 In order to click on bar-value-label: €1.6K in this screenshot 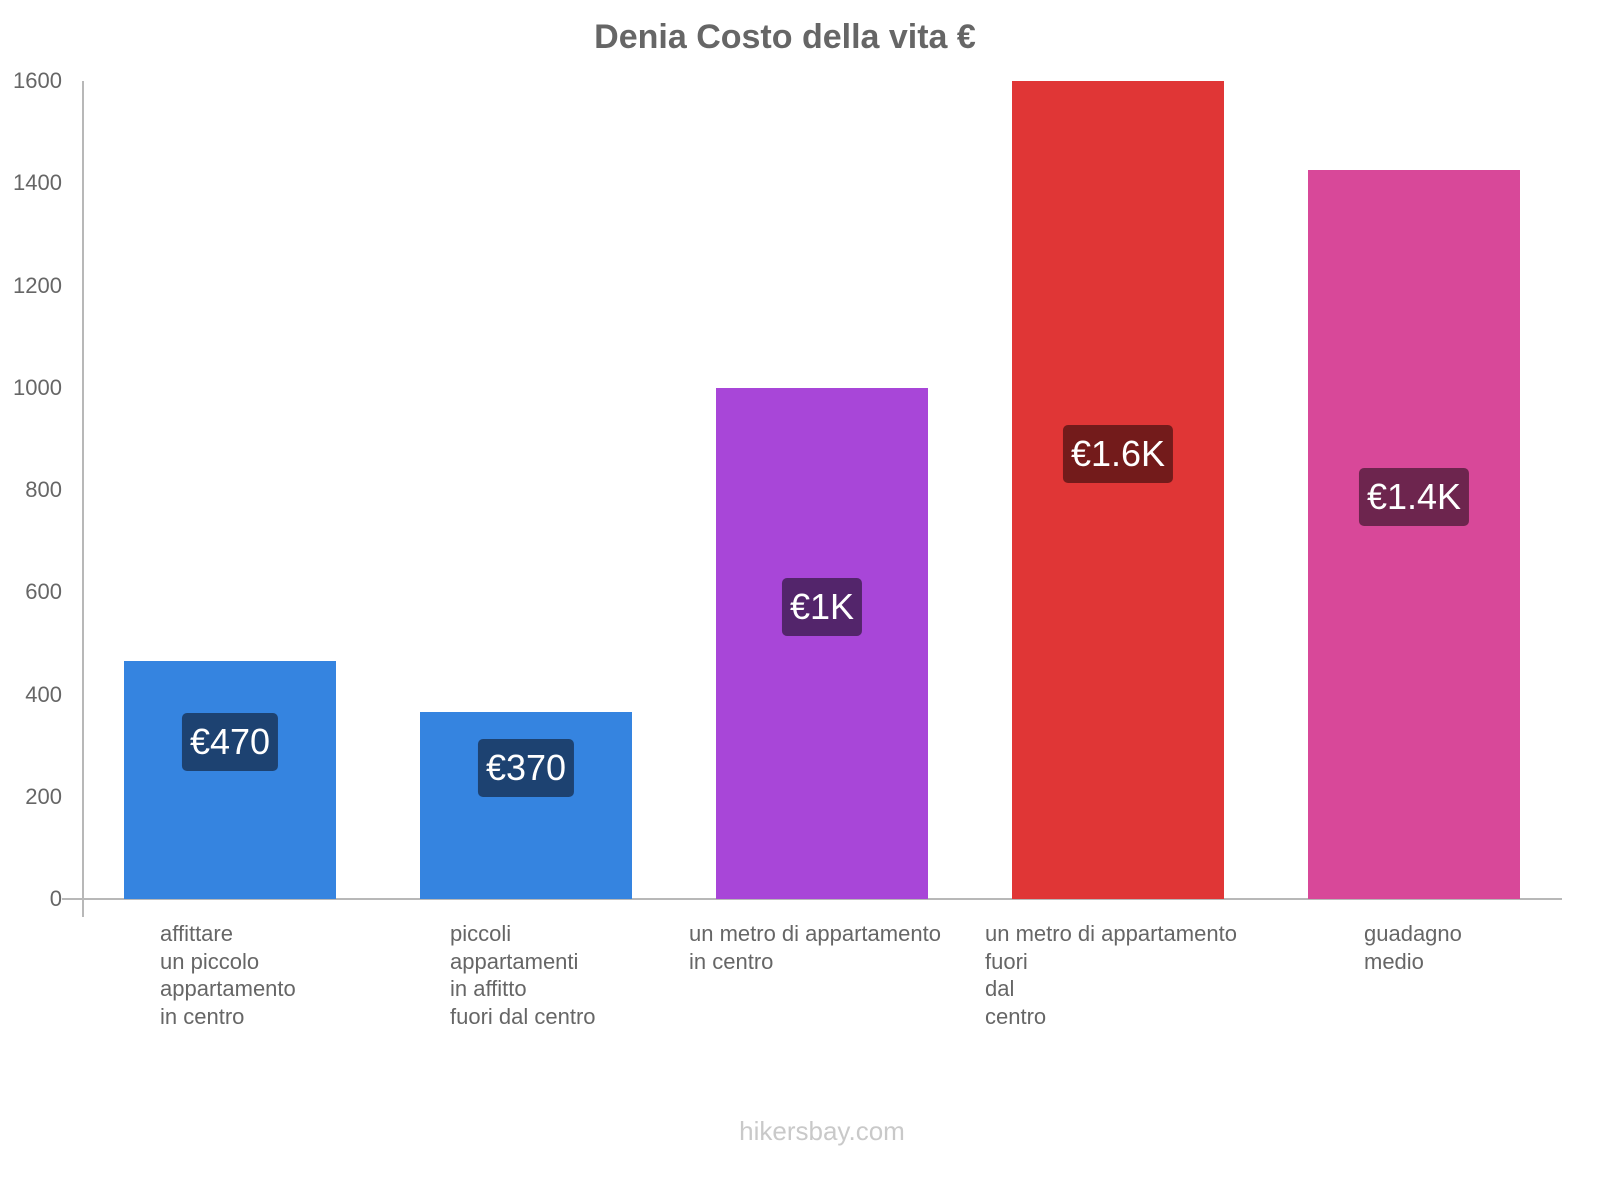, I will do `click(1118, 454)`.